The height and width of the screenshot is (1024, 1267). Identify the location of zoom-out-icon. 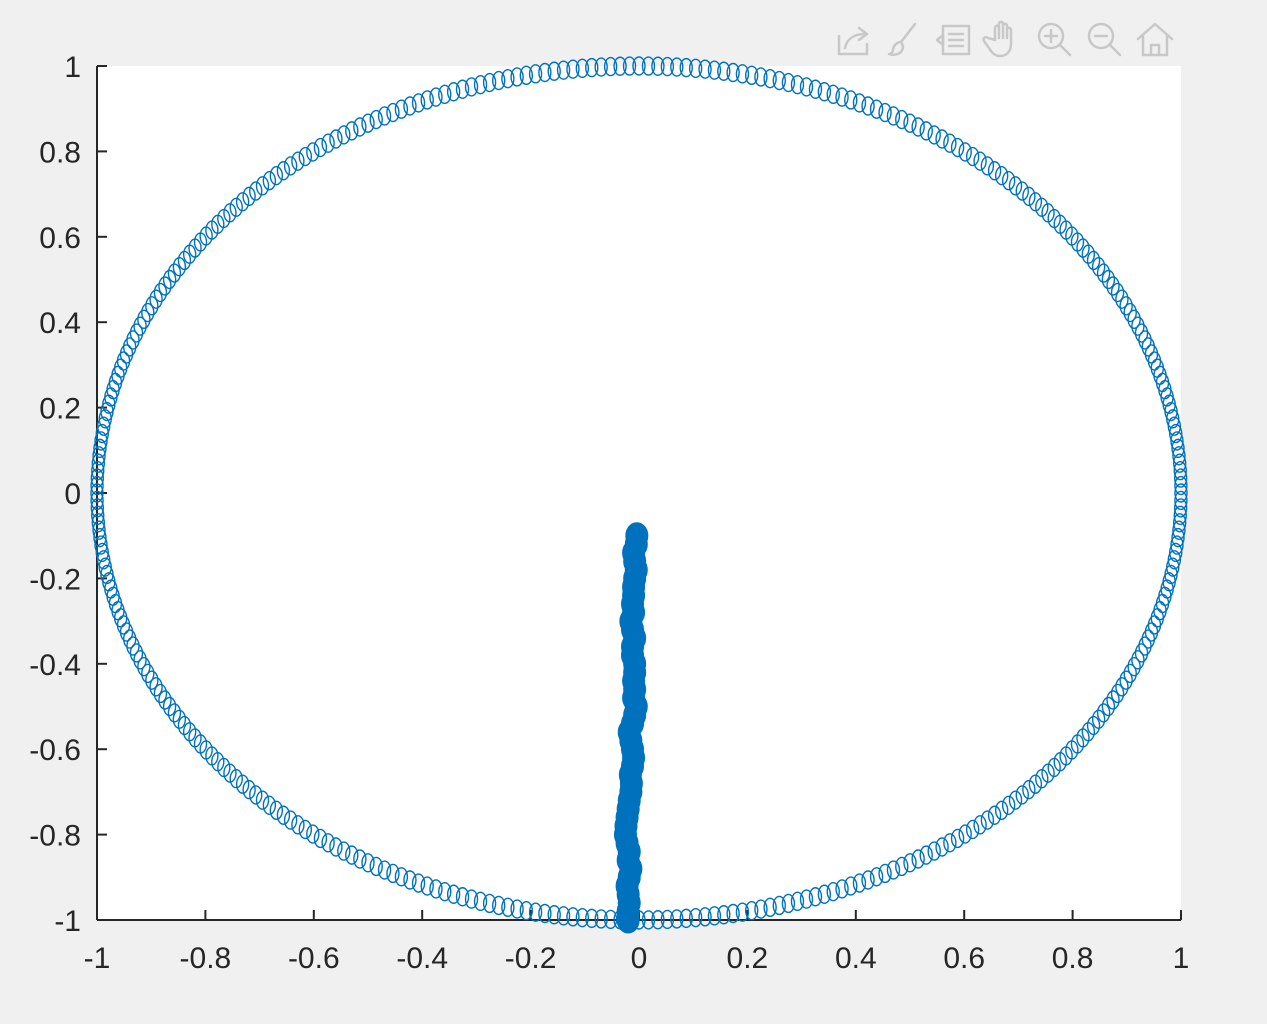
(1104, 39).